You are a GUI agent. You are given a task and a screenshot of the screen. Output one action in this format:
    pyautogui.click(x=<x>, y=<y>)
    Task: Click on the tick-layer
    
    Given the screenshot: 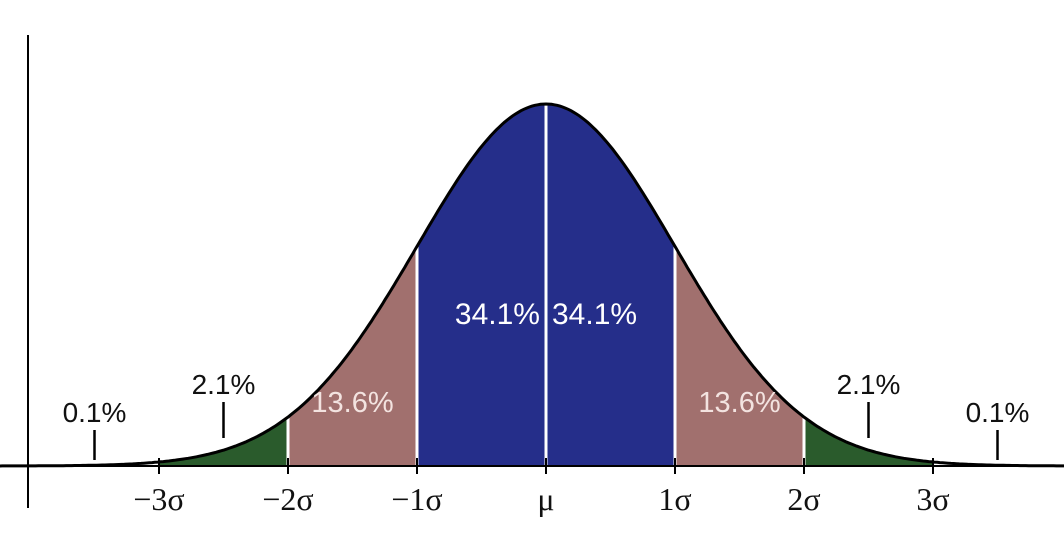 What is the action you would take?
    pyautogui.click(x=546, y=438)
    